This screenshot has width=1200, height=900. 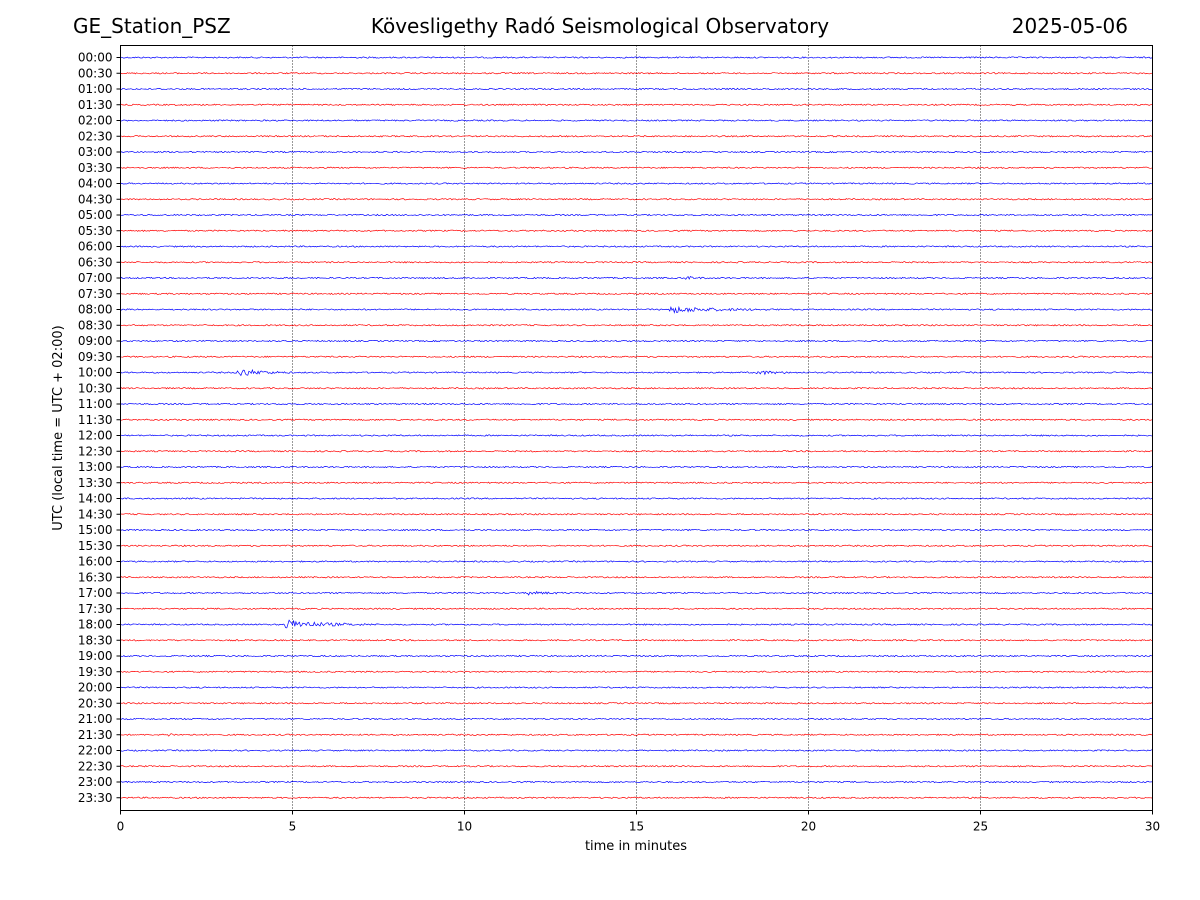 I want to click on x-tick-label: 20, so click(x=808, y=827).